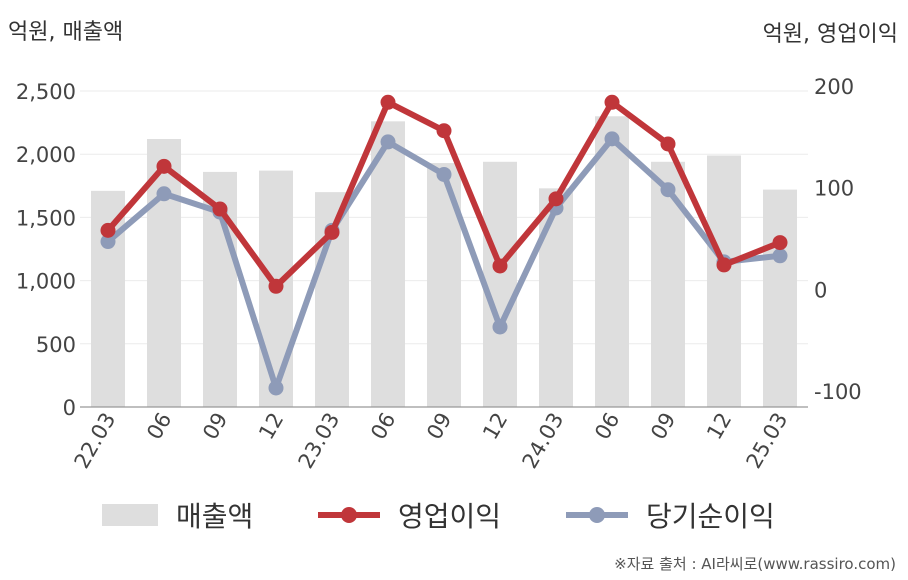  Describe the element at coordinates (710, 516) in the screenshot. I see `legend-label-net-income: 당기순이익` at that location.